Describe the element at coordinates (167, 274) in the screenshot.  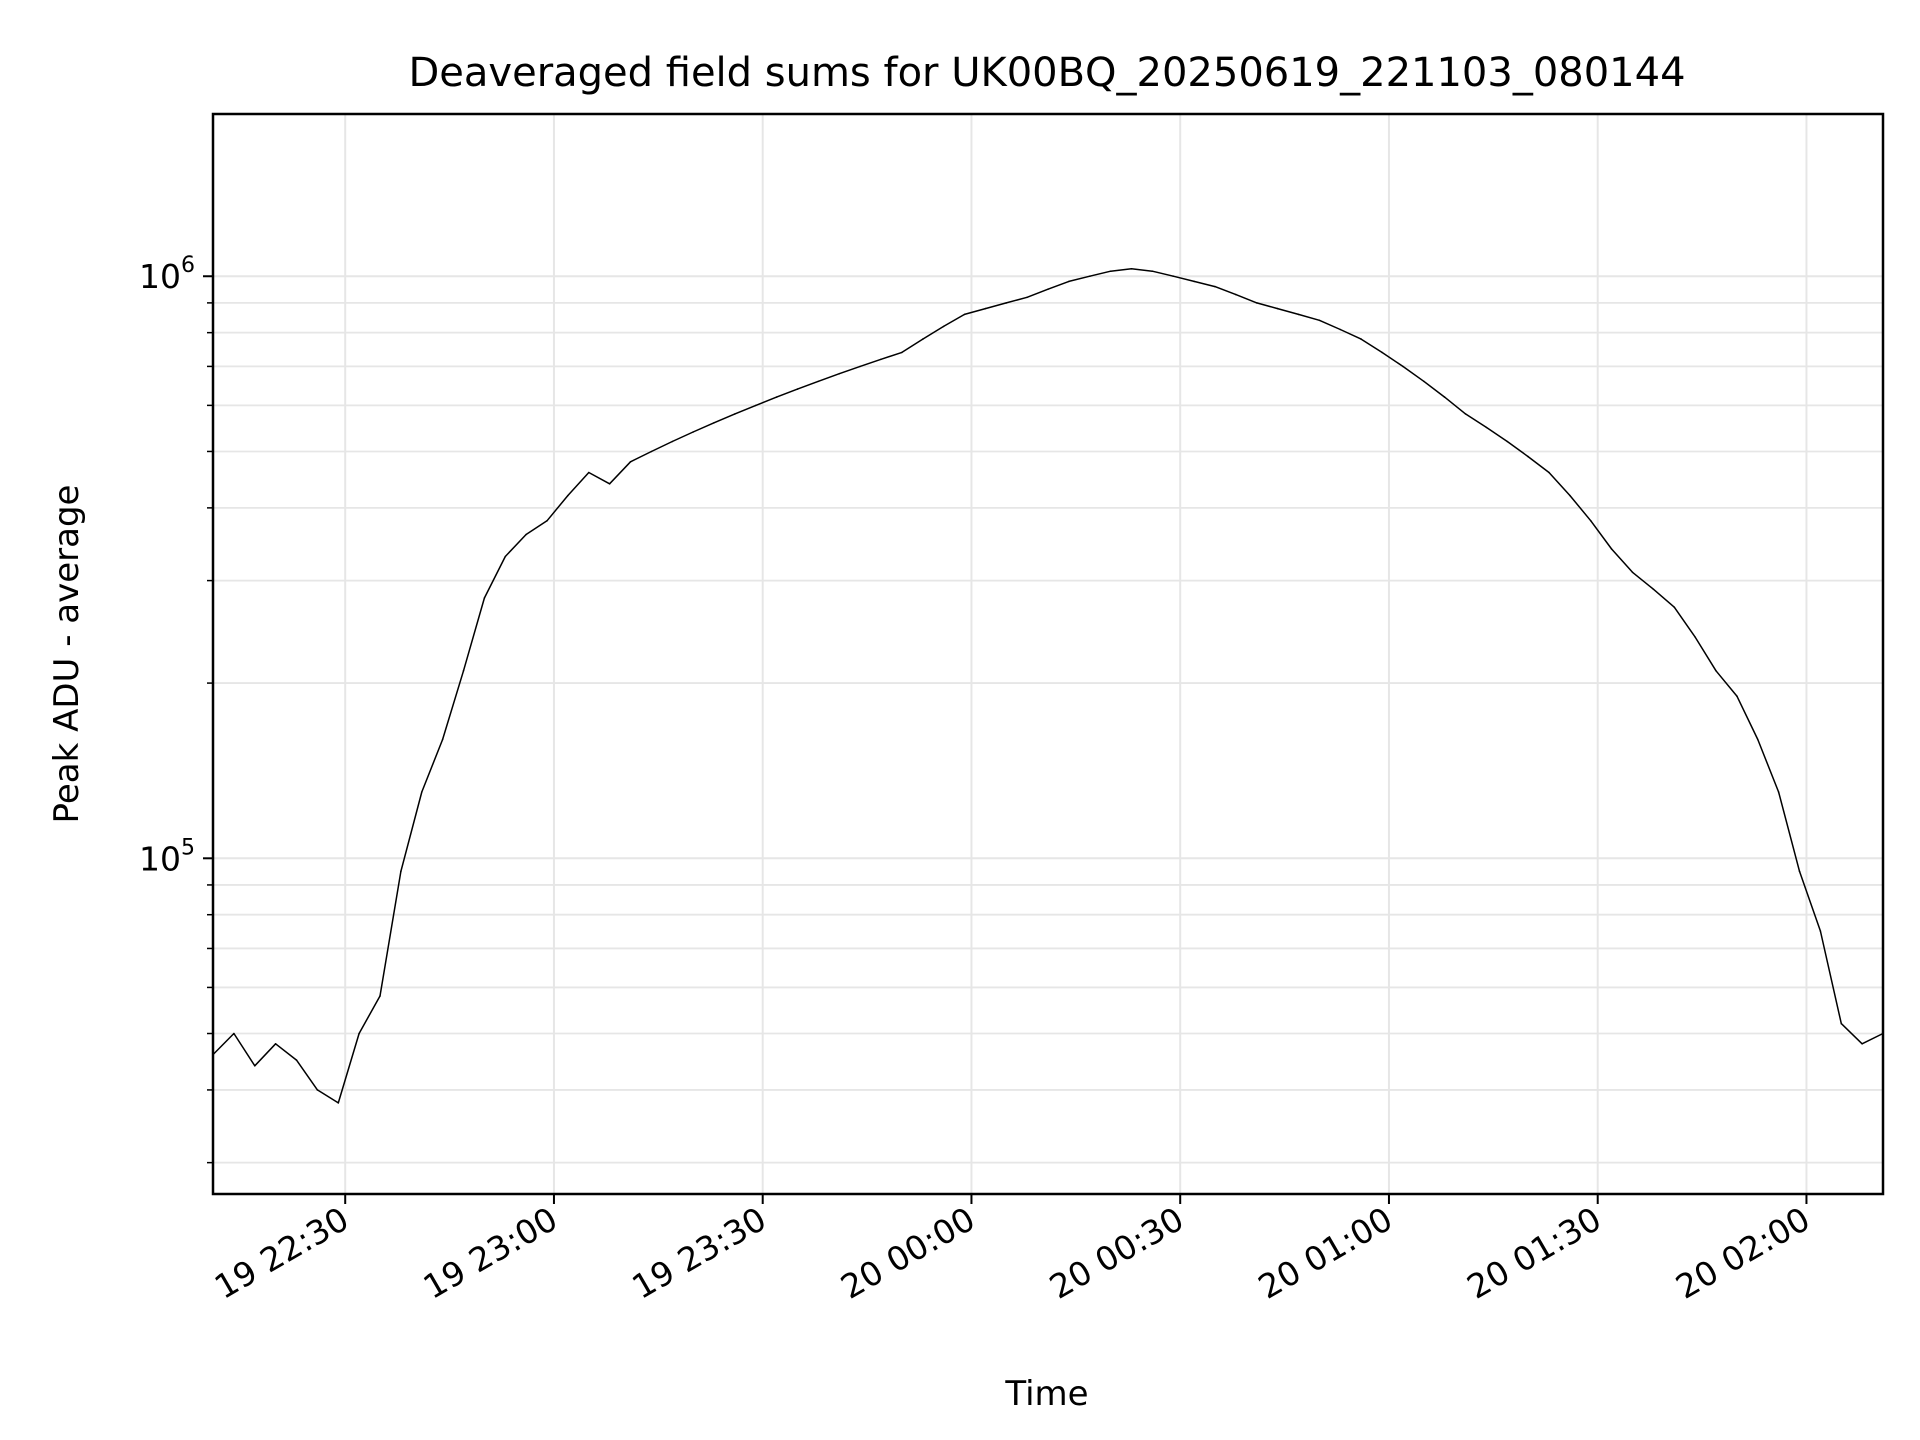
I see `y-tick-label: 10⁶` at that location.